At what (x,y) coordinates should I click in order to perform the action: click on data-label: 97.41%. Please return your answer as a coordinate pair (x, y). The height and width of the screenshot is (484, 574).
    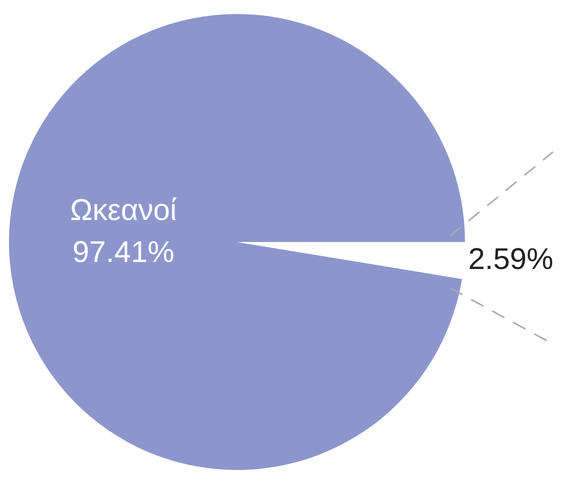
    Looking at the image, I should click on (123, 252).